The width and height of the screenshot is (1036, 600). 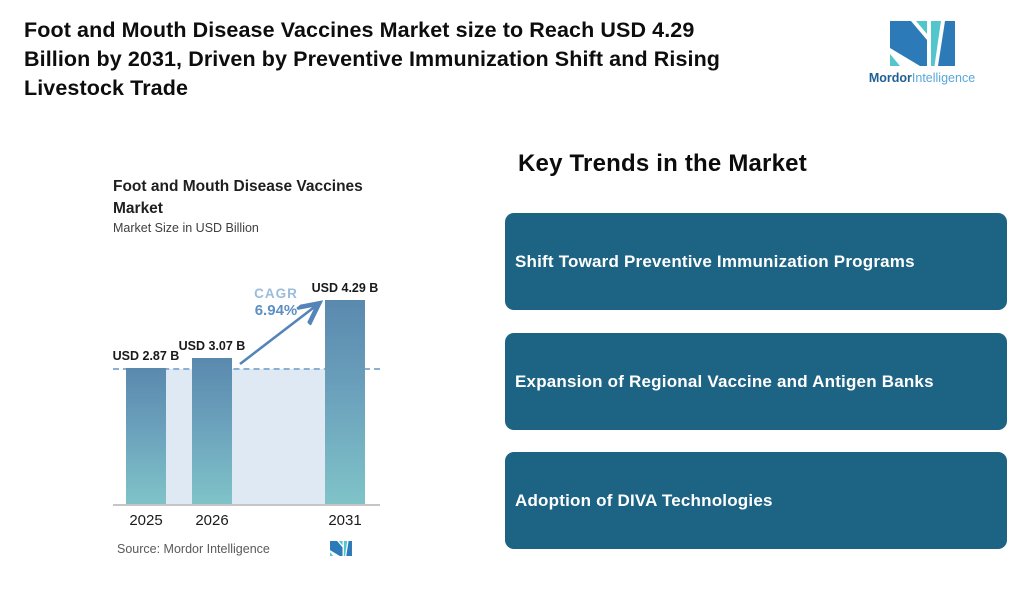 What do you see at coordinates (644, 500) in the screenshot?
I see `trend-box-3-label: Adoption of DIVA Technologies` at bounding box center [644, 500].